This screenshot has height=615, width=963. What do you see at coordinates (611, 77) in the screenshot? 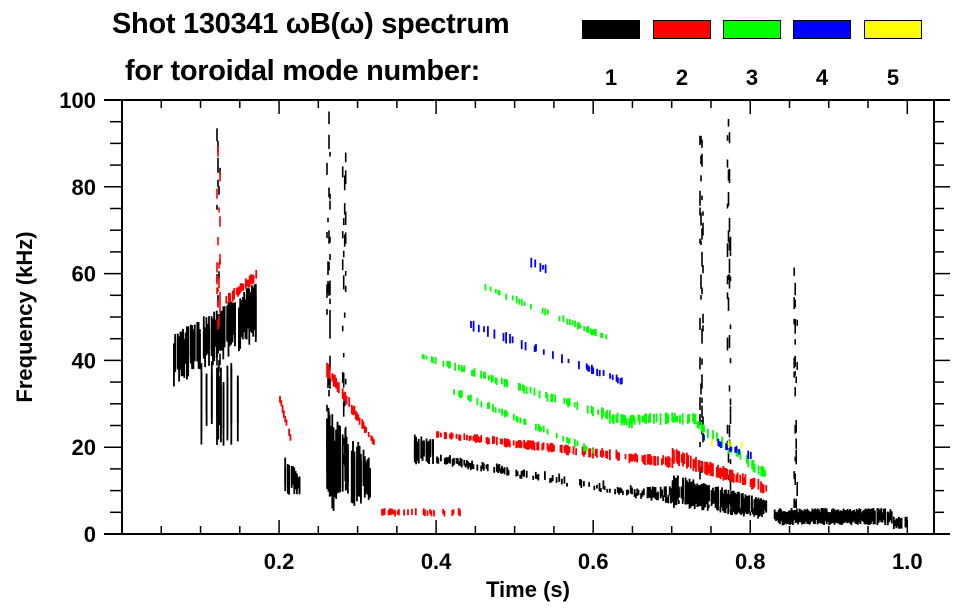
I see `legend-label-mode-1: 1` at bounding box center [611, 77].